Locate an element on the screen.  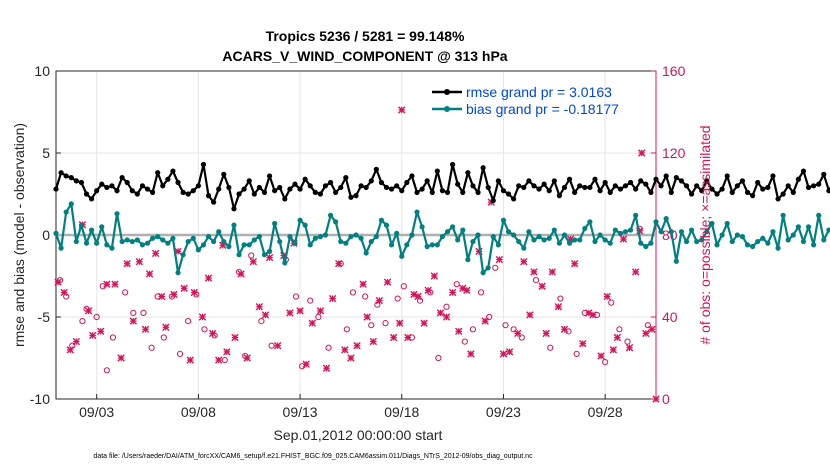
y-tick-label: -5 is located at coordinates (44, 317).